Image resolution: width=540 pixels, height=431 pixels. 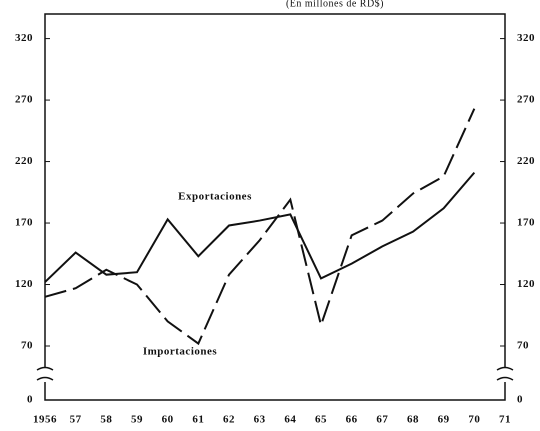 What do you see at coordinates (168, 420) in the screenshot?
I see `x-tick-label: 60` at bounding box center [168, 420].